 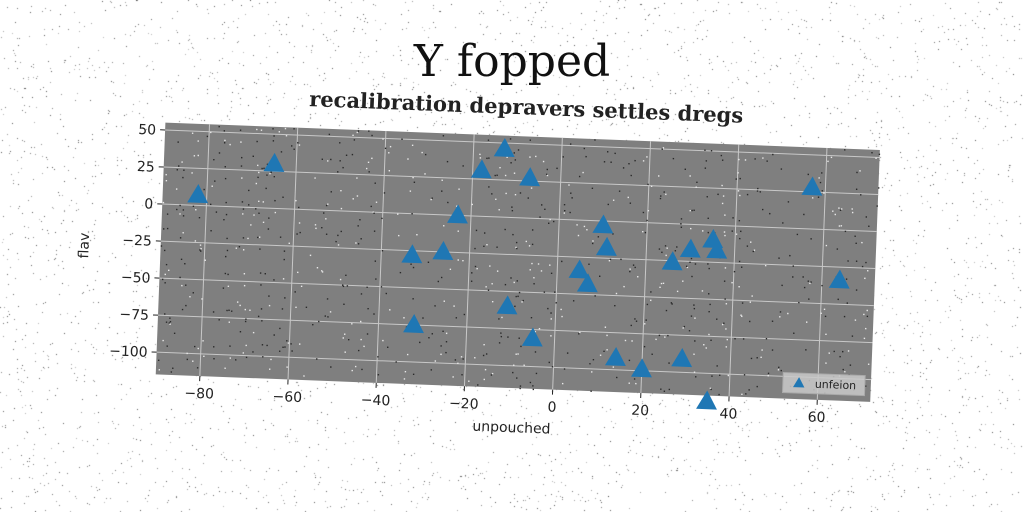 What do you see at coordinates (149, 204) in the screenshot?
I see `y-tick-label: 0` at bounding box center [149, 204].